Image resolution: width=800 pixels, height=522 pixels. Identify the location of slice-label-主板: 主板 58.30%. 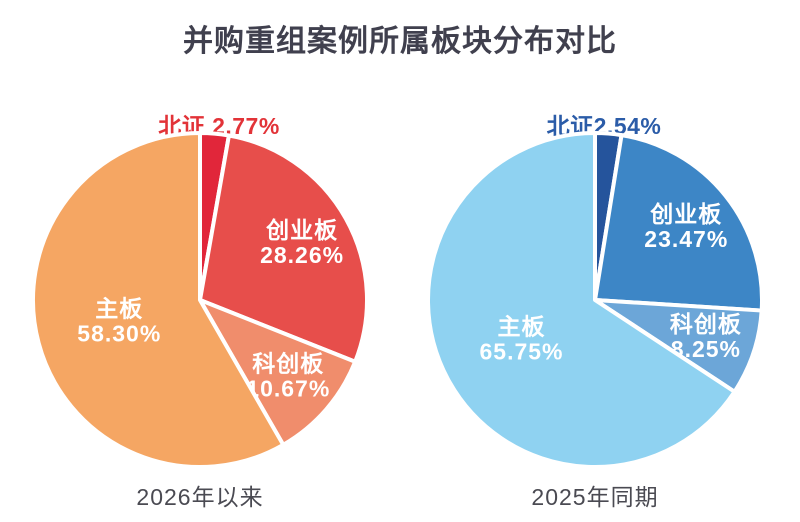
(119, 321).